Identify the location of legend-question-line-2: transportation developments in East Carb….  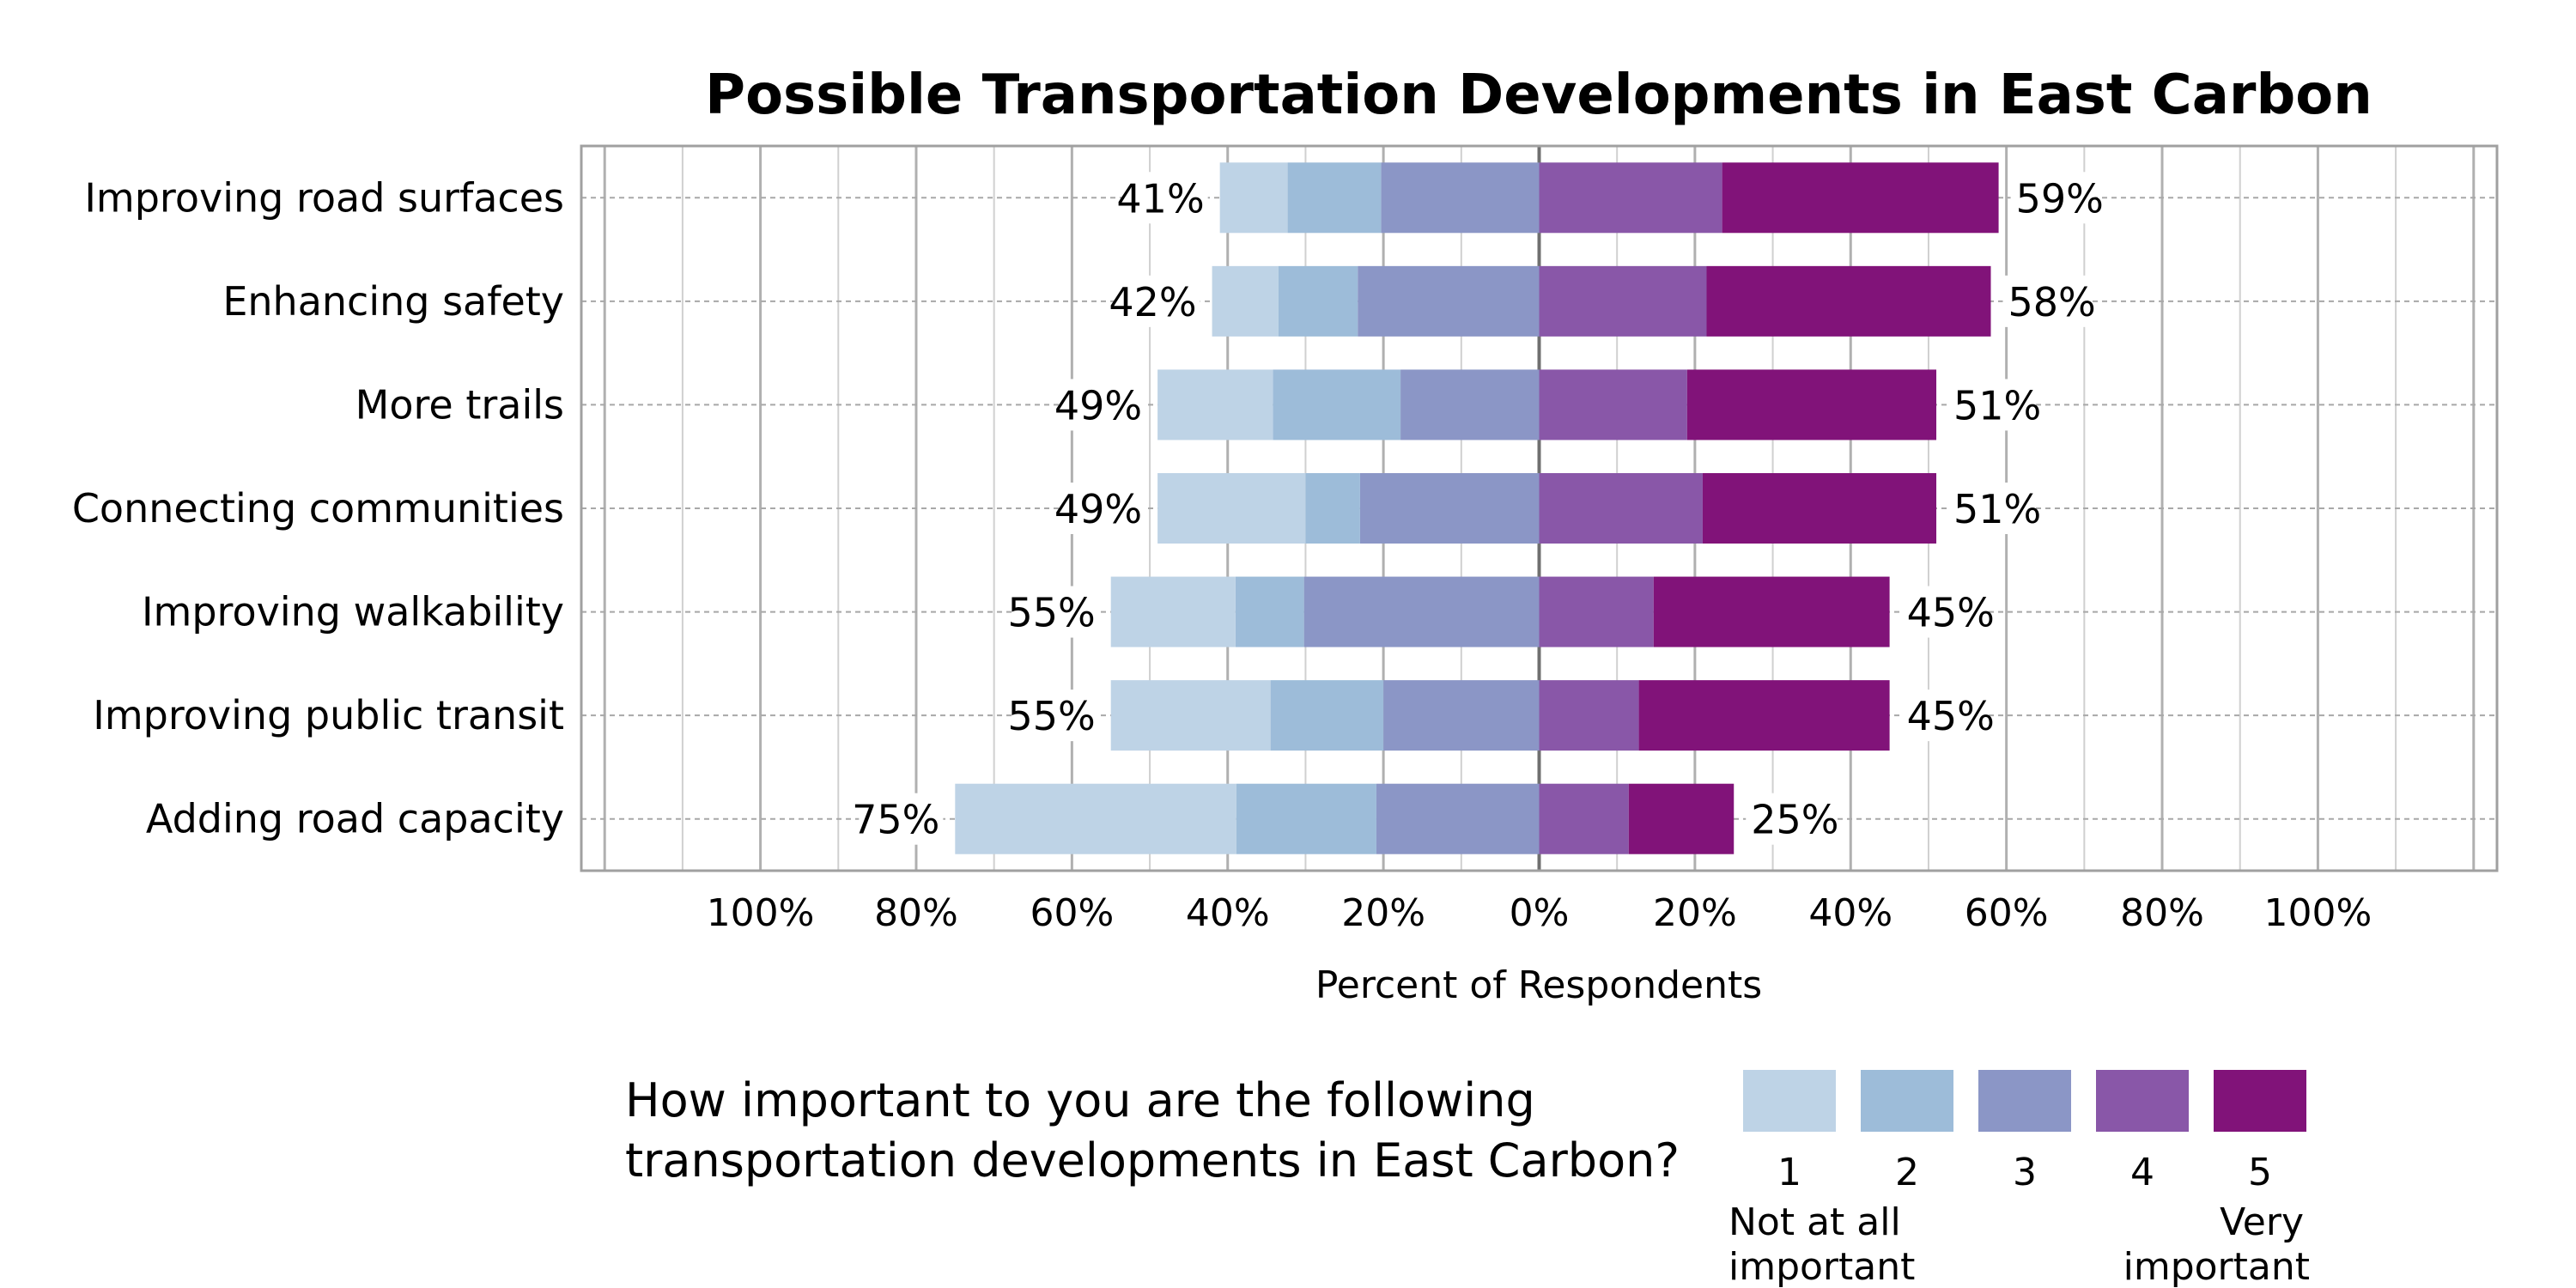
(1152, 1160).